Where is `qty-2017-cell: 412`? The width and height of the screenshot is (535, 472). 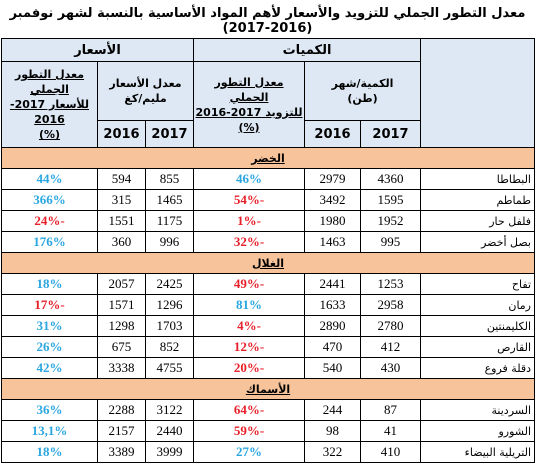
qty-2017-cell: 412 is located at coordinates (390, 347).